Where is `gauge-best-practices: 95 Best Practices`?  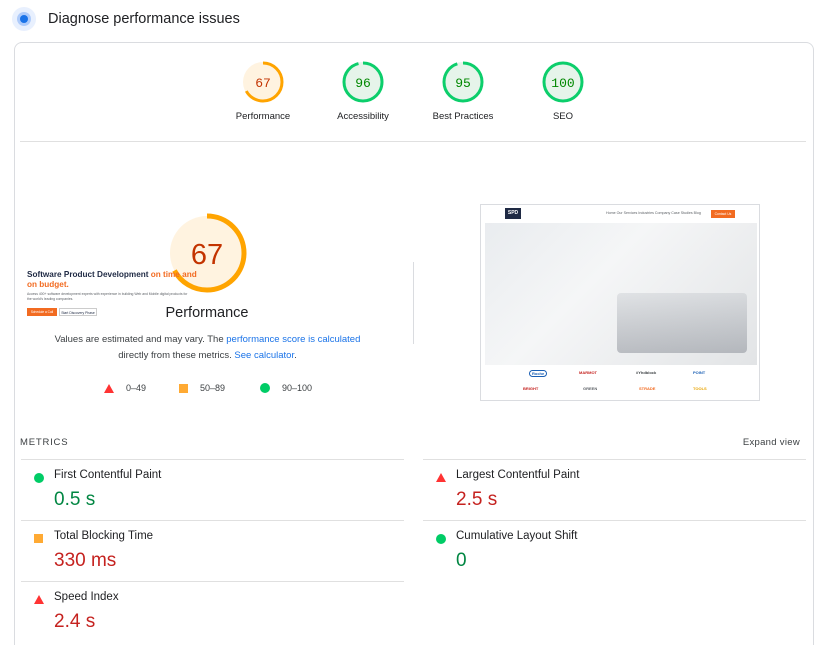
gauge-best-practices: 95 Best Practices is located at coordinates (463, 91).